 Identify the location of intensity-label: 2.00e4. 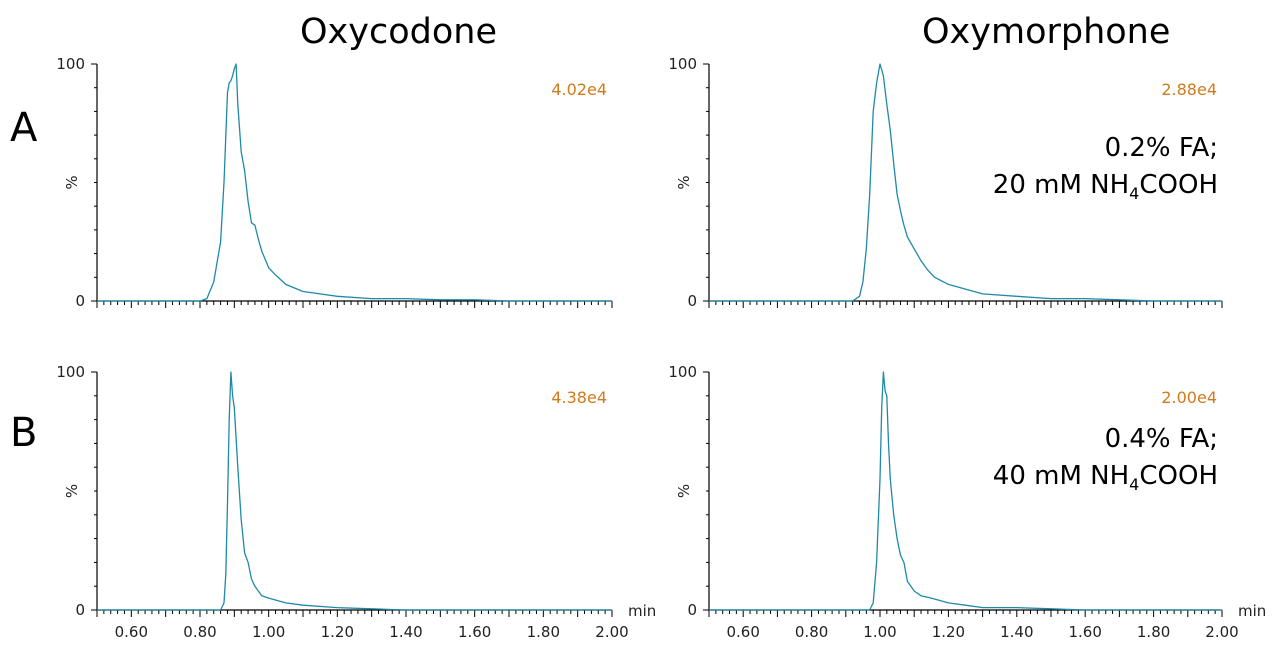
(1189, 397).